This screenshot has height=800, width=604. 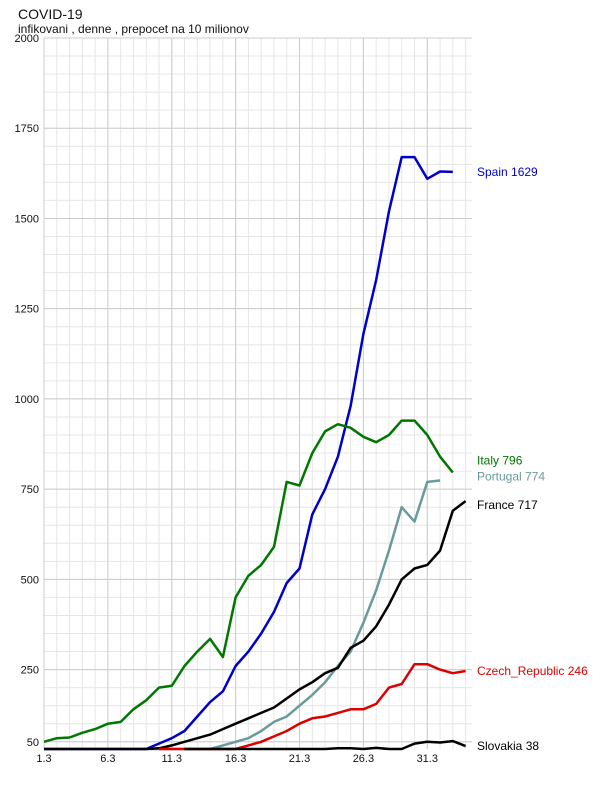 What do you see at coordinates (43, 759) in the screenshot?
I see `x-tick-label: 1.3` at bounding box center [43, 759].